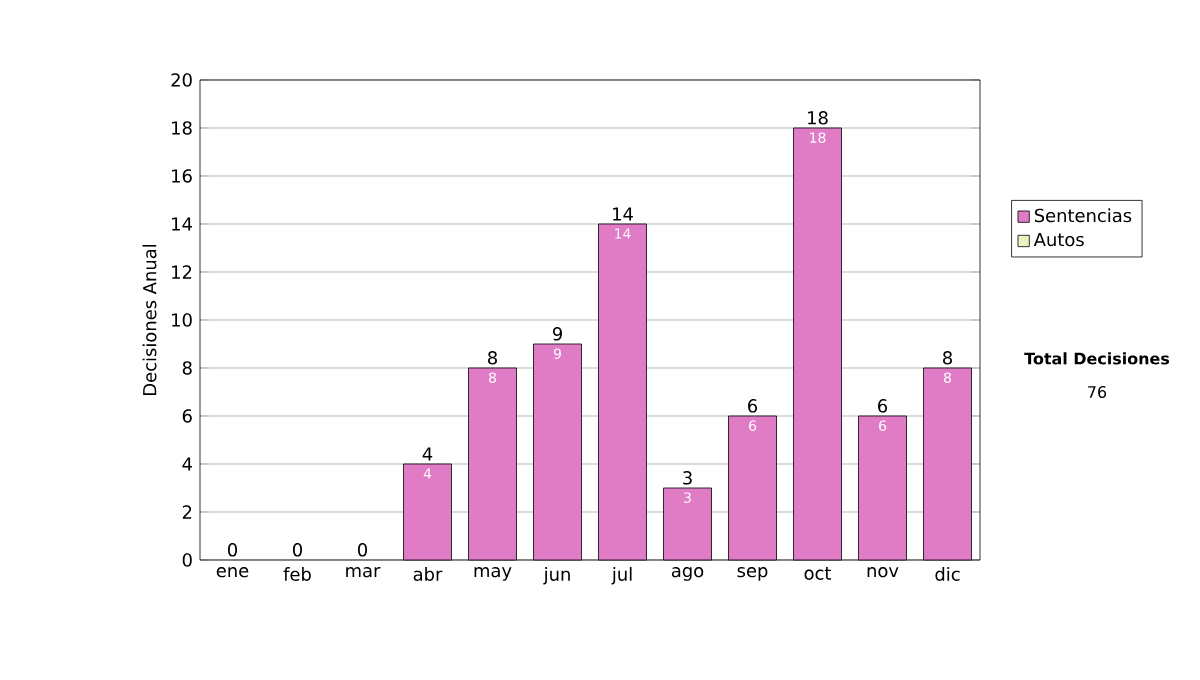 The width and height of the screenshot is (1200, 680). What do you see at coordinates (182, 224) in the screenshot?
I see `y-tick-label: 14` at bounding box center [182, 224].